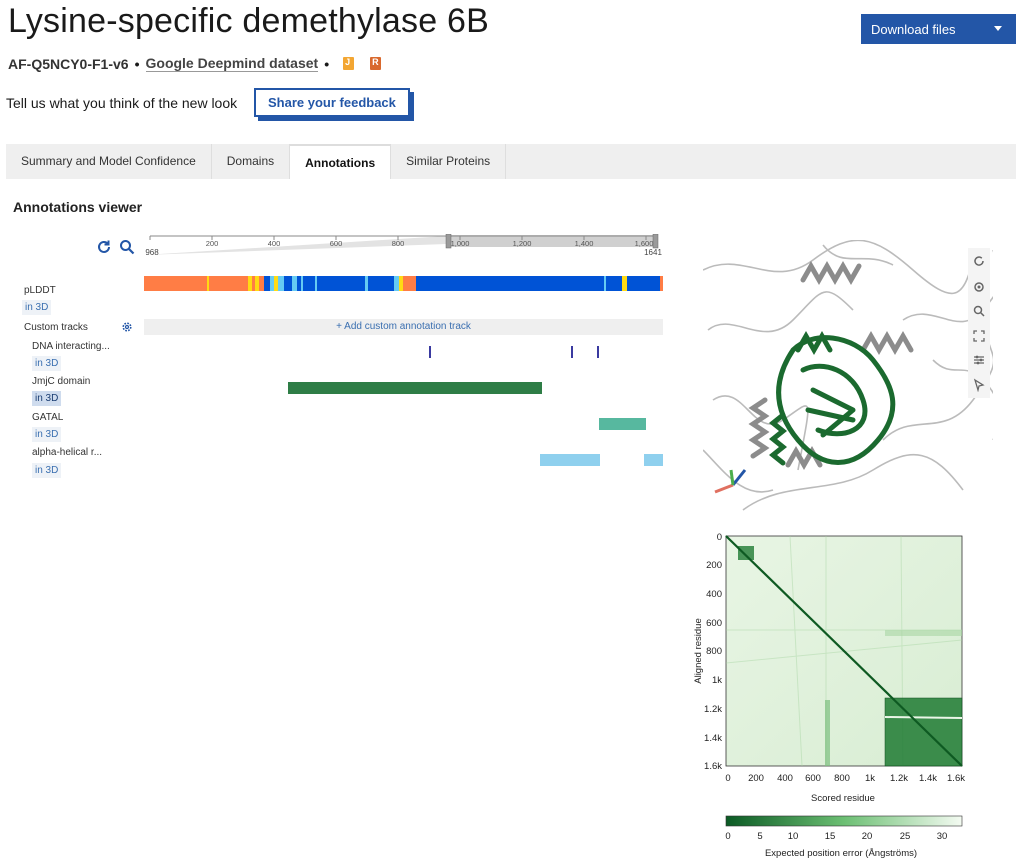  I want to click on pae-y-tick: 400, so click(714, 594).